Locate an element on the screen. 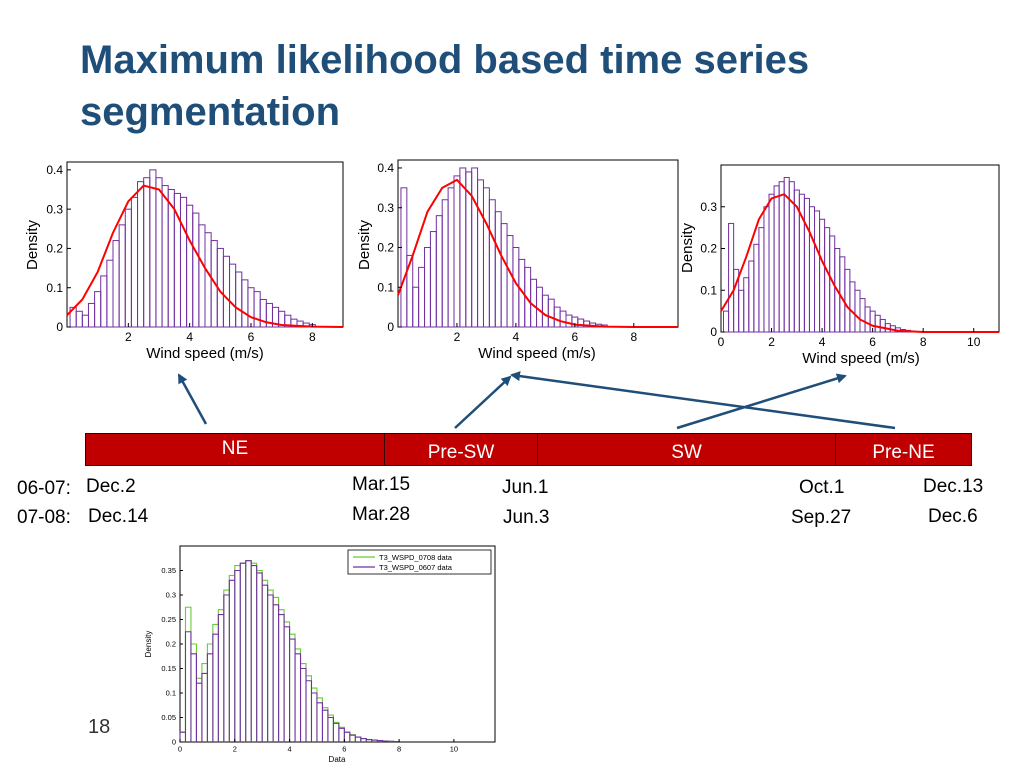 The width and height of the screenshot is (1024, 768). season-timeline-bar: NE Pre-SW SW Pre-NE is located at coordinates (528, 449).